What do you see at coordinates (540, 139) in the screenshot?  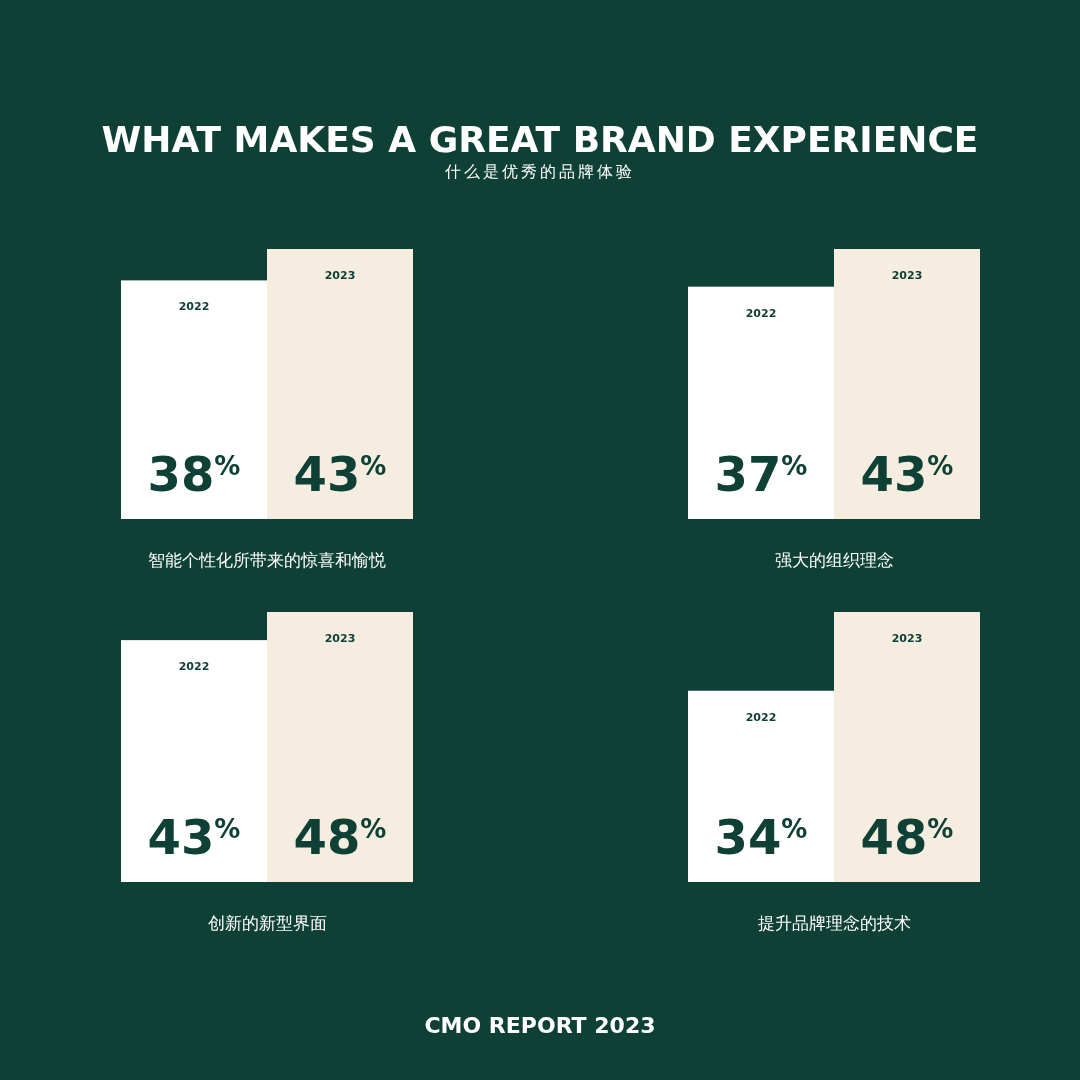 I see `text: WHAT MAKES A GREAT BRAND EXPERIENCE` at bounding box center [540, 139].